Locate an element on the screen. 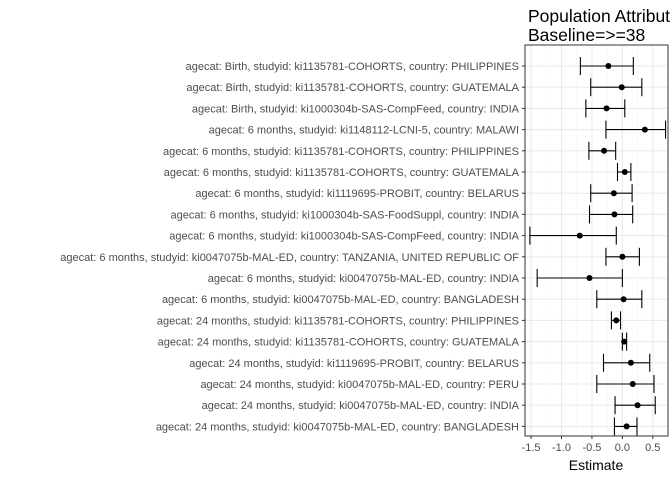 The width and height of the screenshot is (672, 480). x-tick-label: 0.0 is located at coordinates (622, 448).